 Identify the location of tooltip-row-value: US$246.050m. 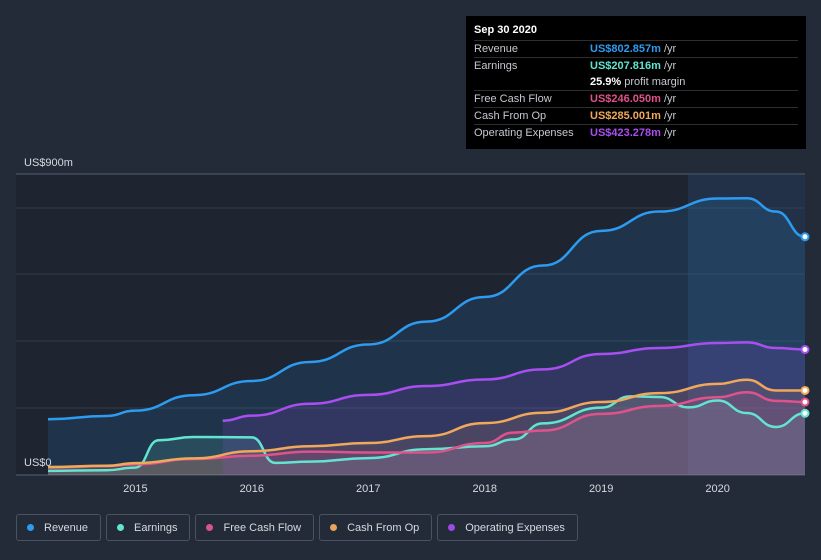
(625, 99).